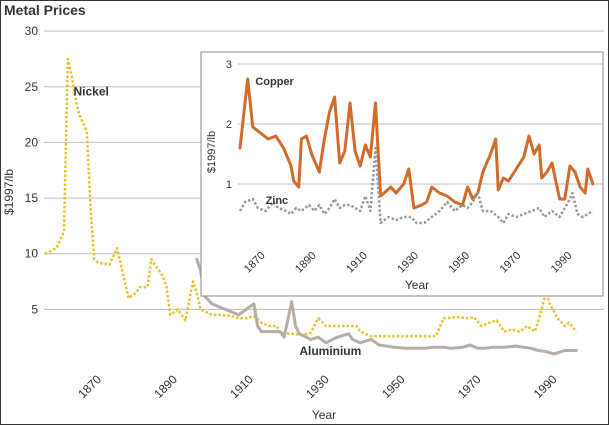 The image size is (609, 425). What do you see at coordinates (45, 10) in the screenshot?
I see `chart-title: Metal Prices` at bounding box center [45, 10].